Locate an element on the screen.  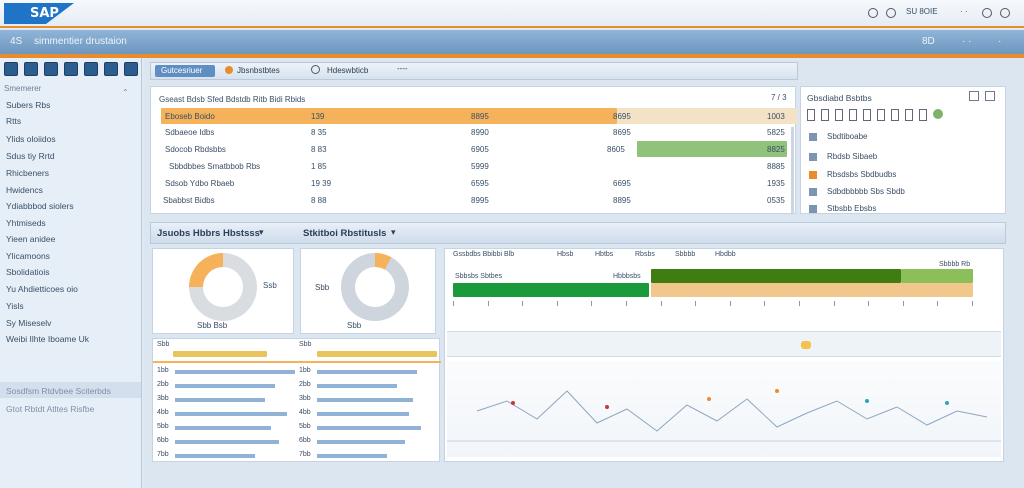
cell-value: 6905 is located at coordinates (480, 149).